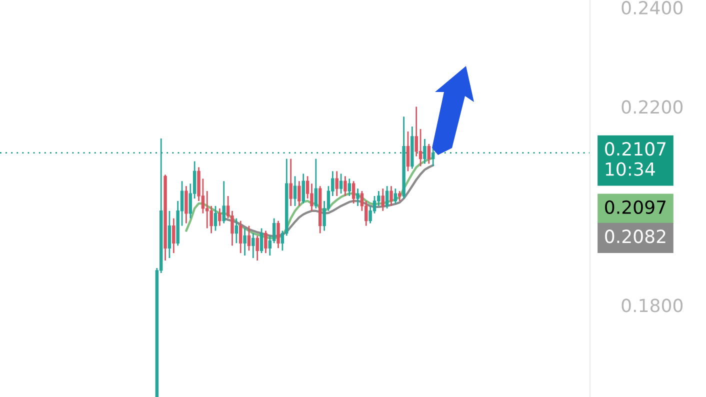 The image size is (706, 397). What do you see at coordinates (635, 159) in the screenshot?
I see `ref-line-label: 0.2107 10:34` at bounding box center [635, 159].